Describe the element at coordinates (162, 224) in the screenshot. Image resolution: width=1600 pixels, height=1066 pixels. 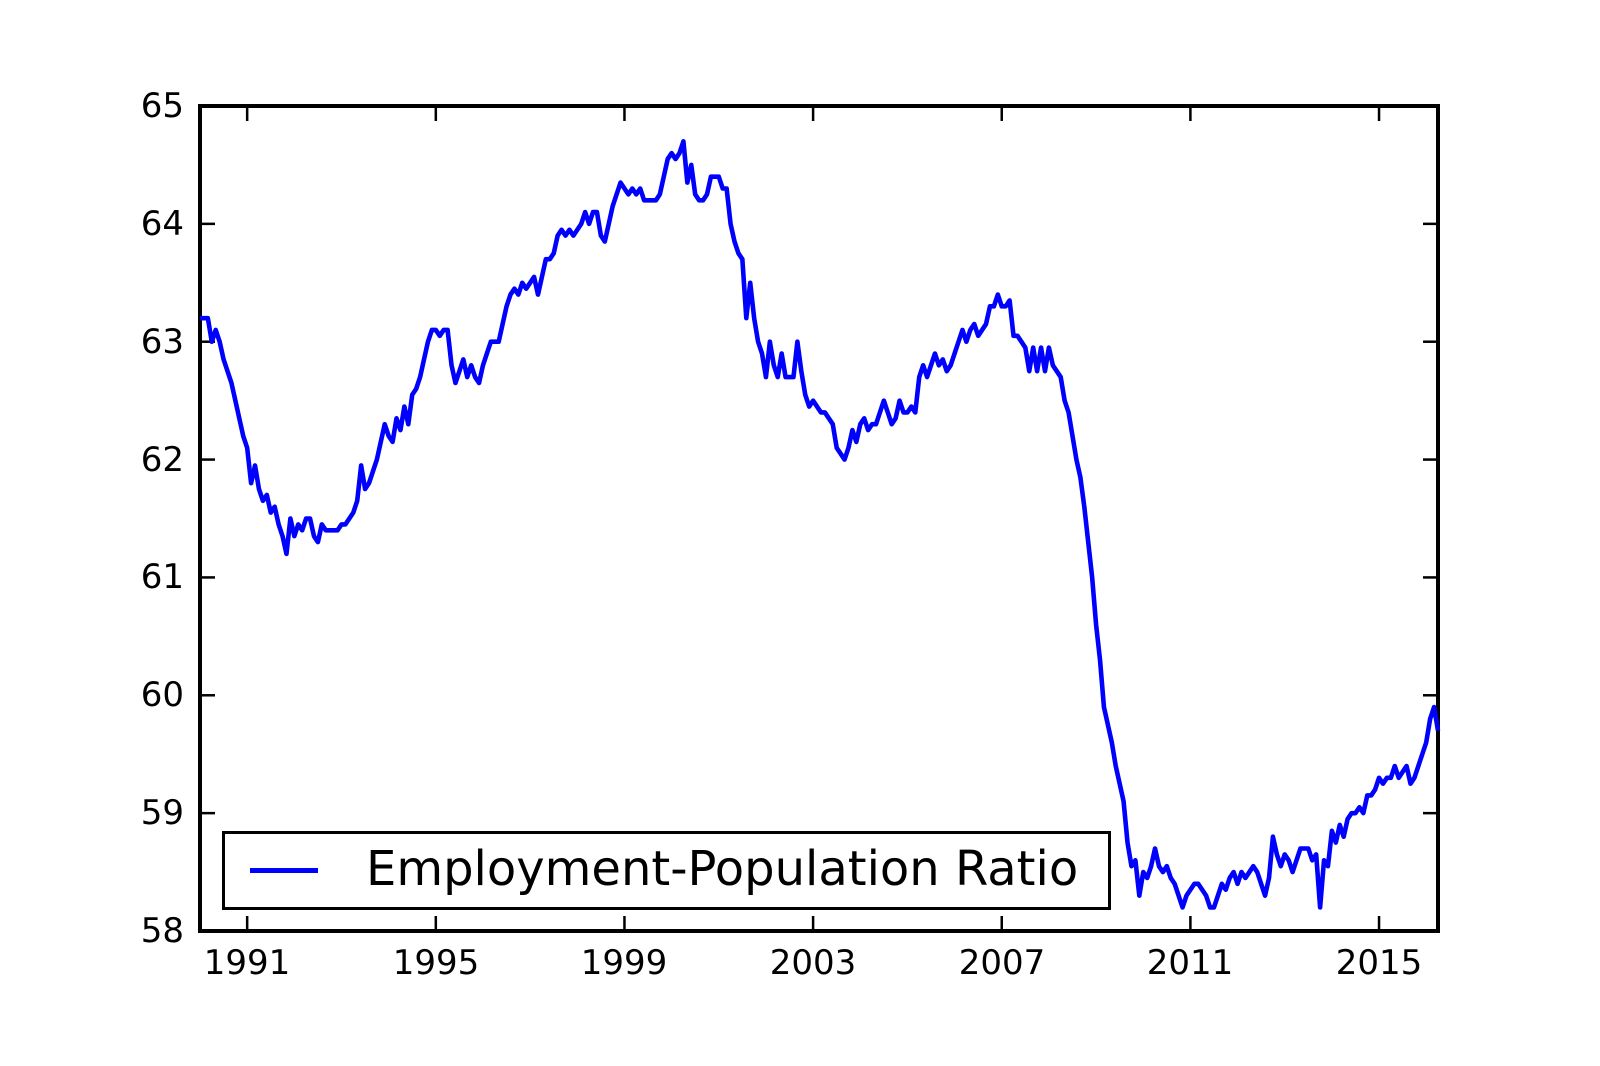
I see `y-tick-label: 64` at that location.